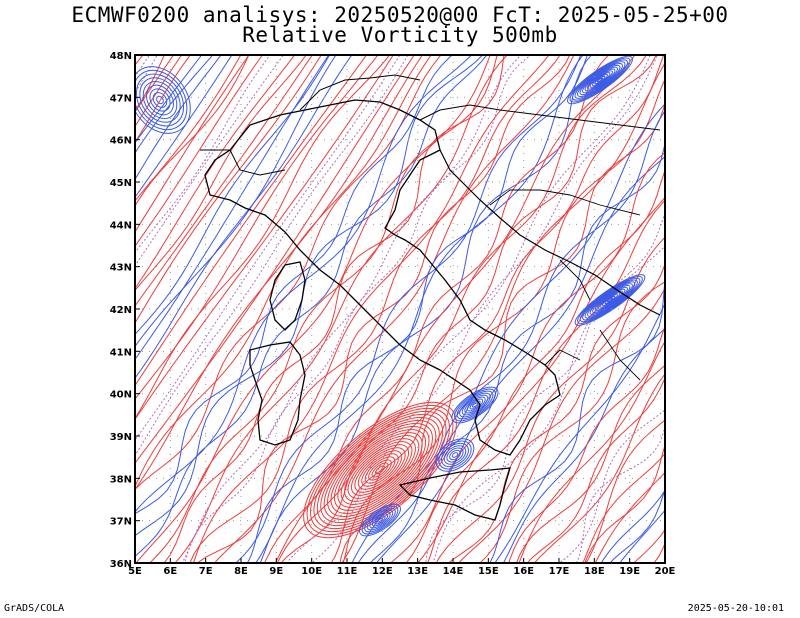 The image size is (800, 618). I want to click on lon-tick-label: 8E, so click(241, 571).